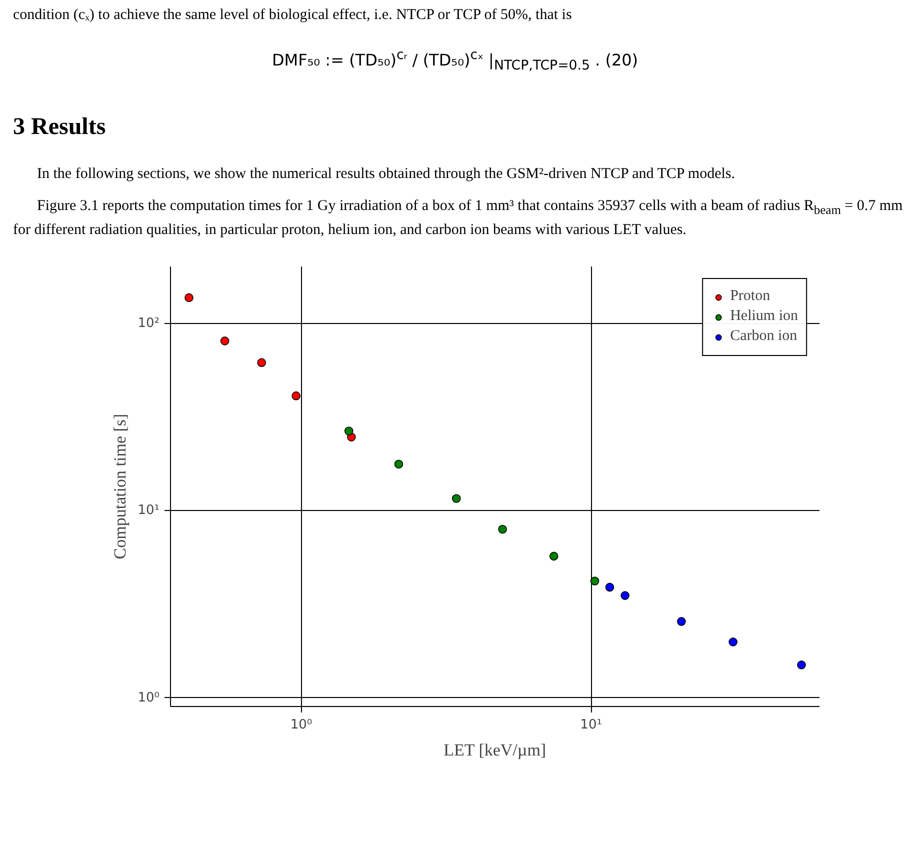 The width and height of the screenshot is (919, 859). Describe the element at coordinates (149, 698) in the screenshot. I see `y-tick-label: 10⁰` at that location.